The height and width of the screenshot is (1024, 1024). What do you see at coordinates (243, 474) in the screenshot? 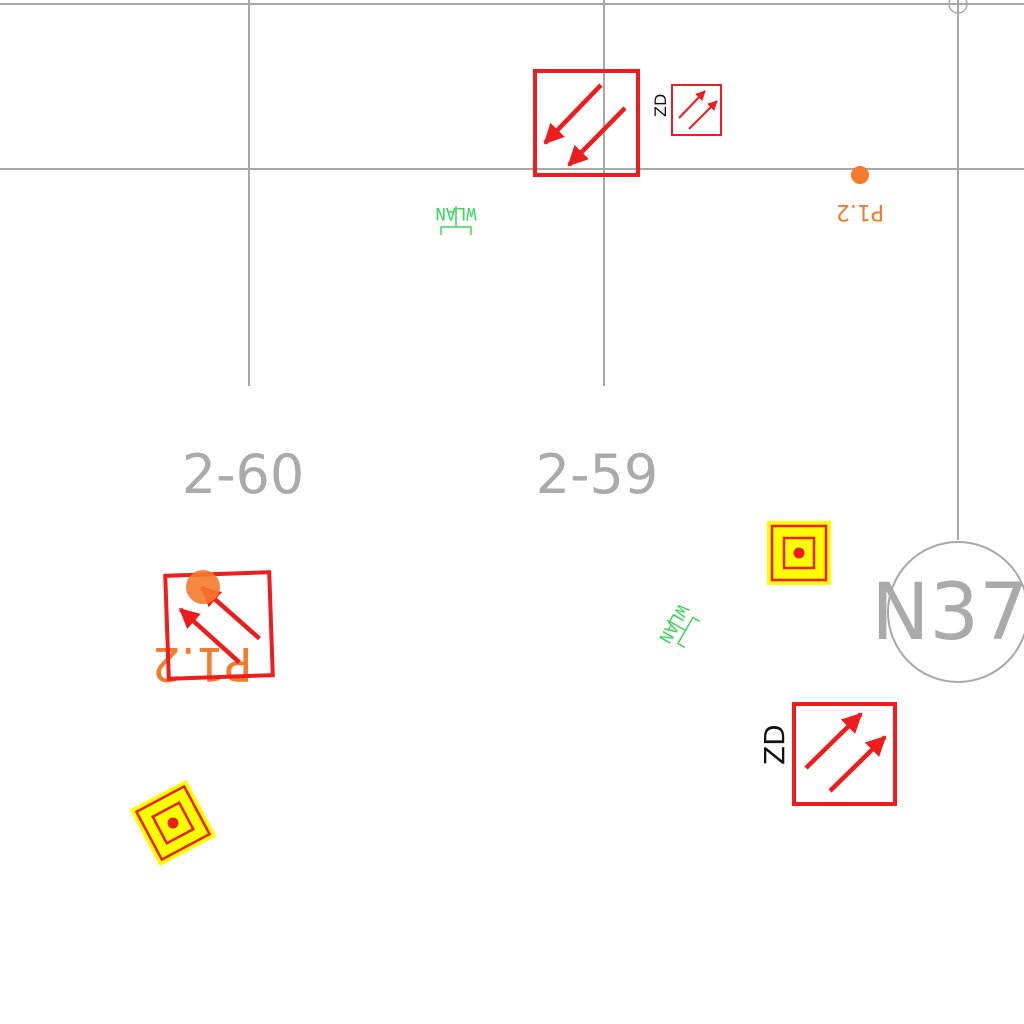
I see `grid-label-col-2-60: 2-60` at bounding box center [243, 474].